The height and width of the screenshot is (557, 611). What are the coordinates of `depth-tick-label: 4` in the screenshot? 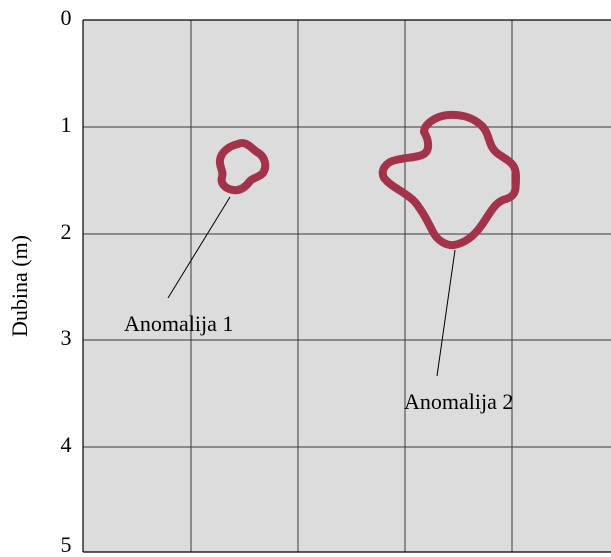 It's located at (66, 444).